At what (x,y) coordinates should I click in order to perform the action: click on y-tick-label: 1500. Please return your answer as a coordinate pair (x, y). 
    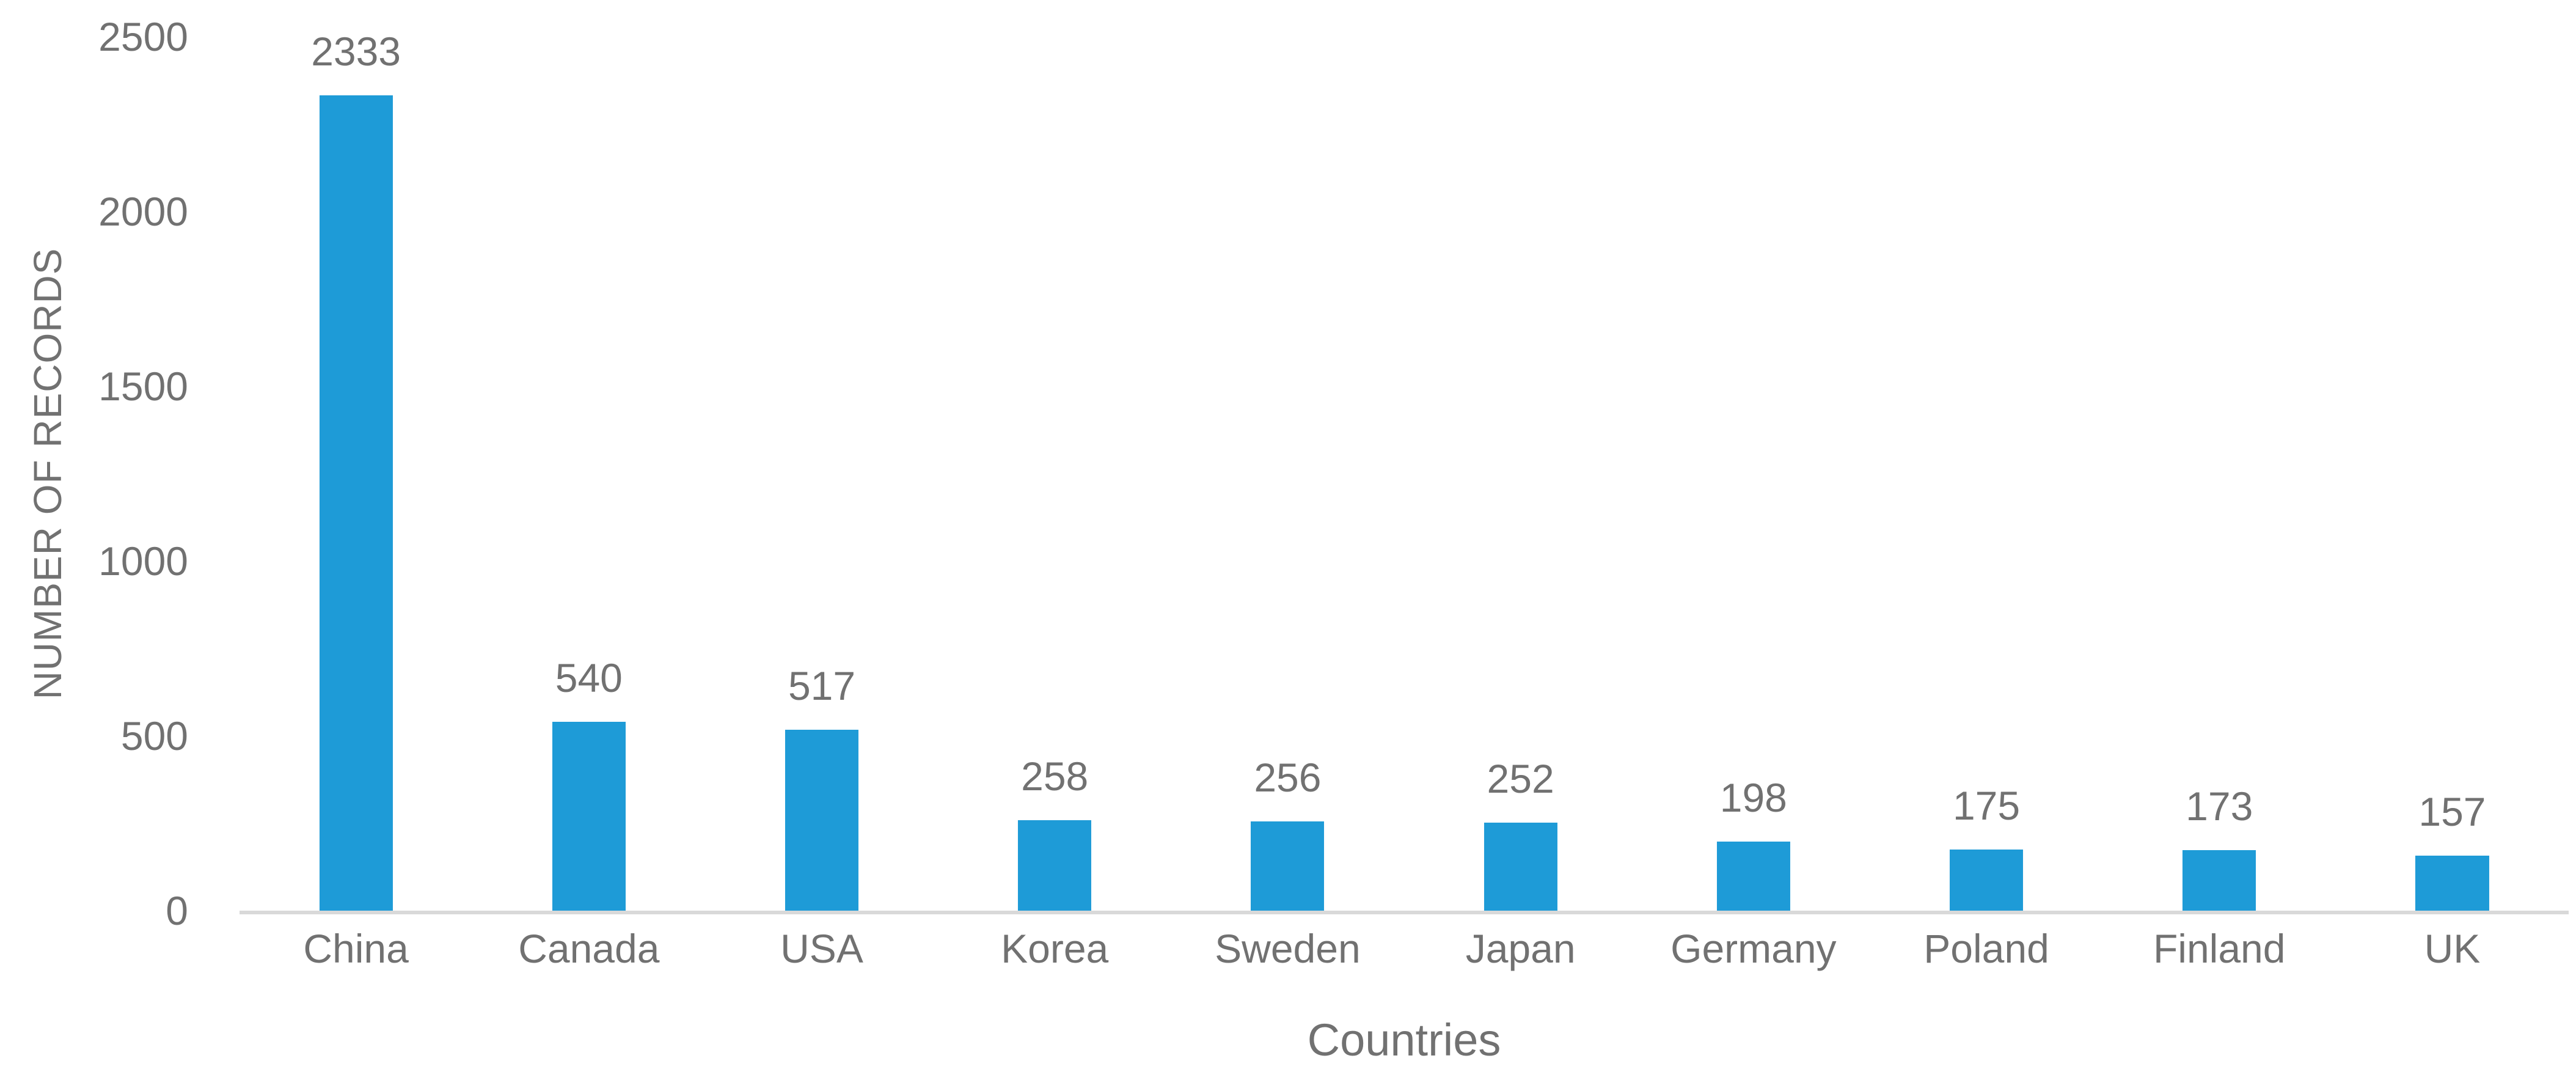
    Looking at the image, I should click on (143, 386).